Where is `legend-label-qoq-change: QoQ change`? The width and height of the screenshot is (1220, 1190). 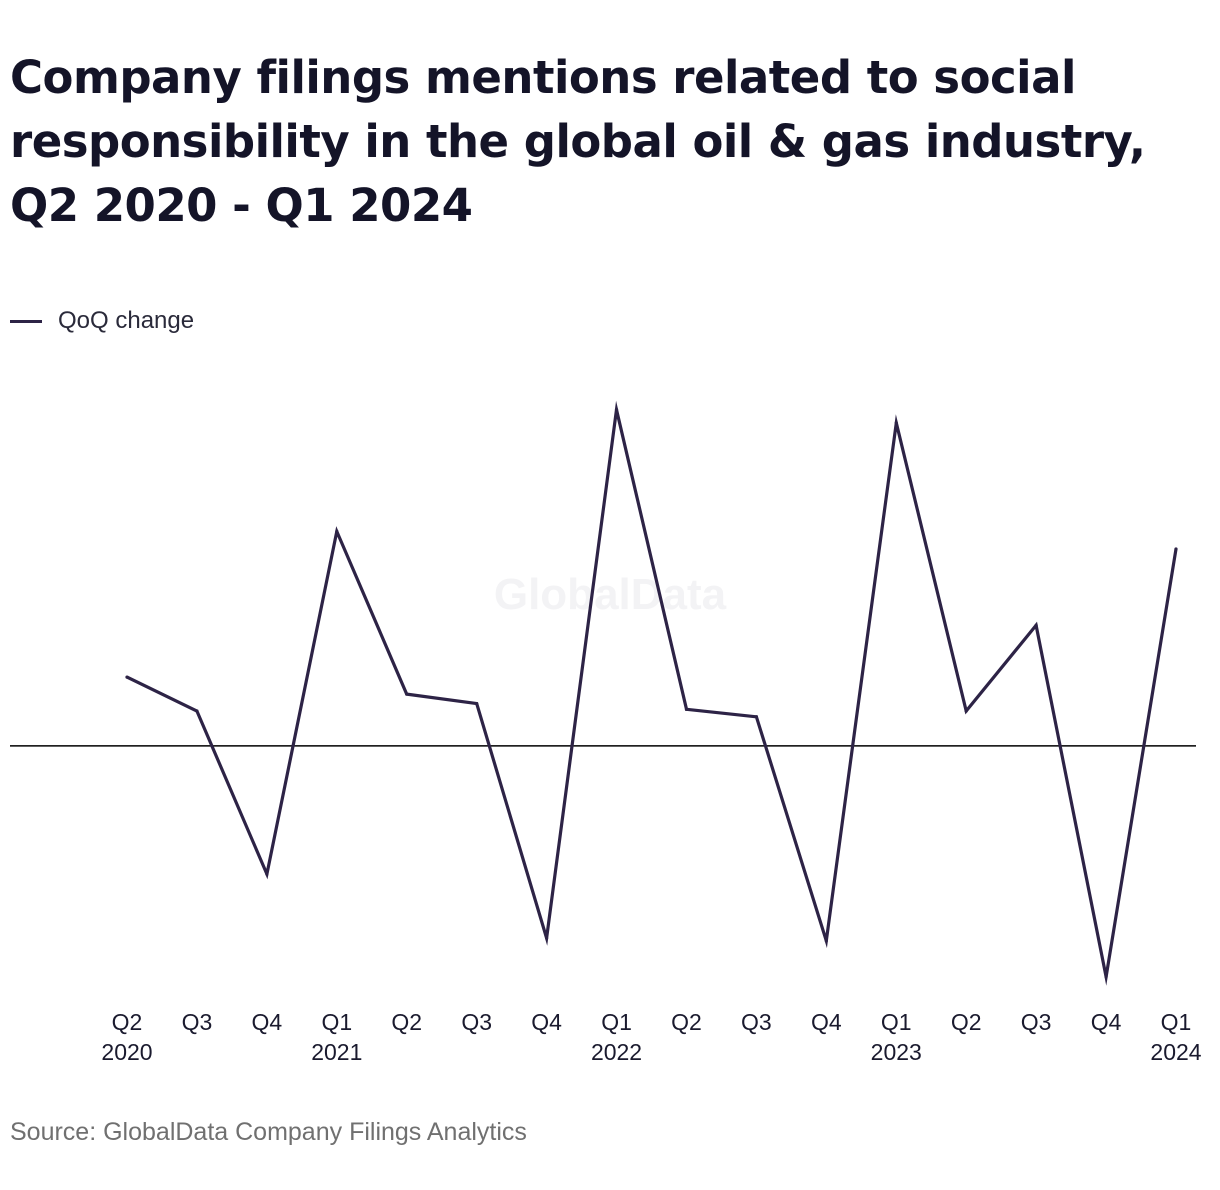 legend-label-qoq-change: QoQ change is located at coordinates (126, 320).